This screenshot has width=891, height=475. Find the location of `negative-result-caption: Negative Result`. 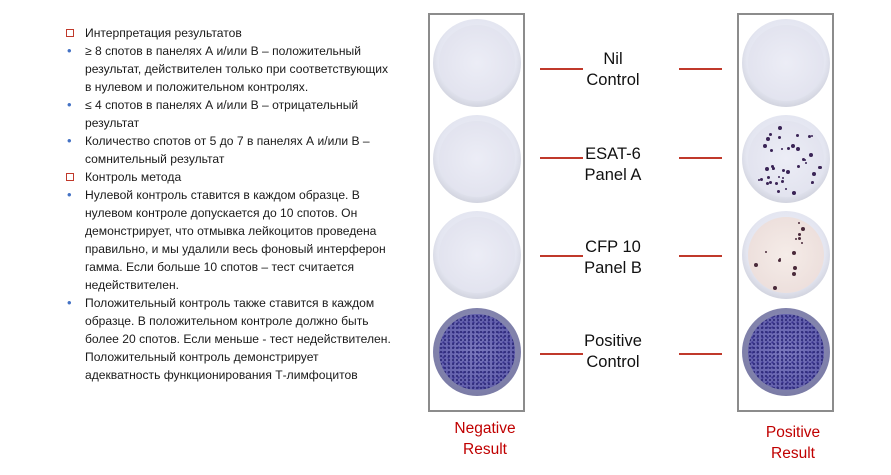

negative-result-caption: Negative Result is located at coordinates (485, 439).